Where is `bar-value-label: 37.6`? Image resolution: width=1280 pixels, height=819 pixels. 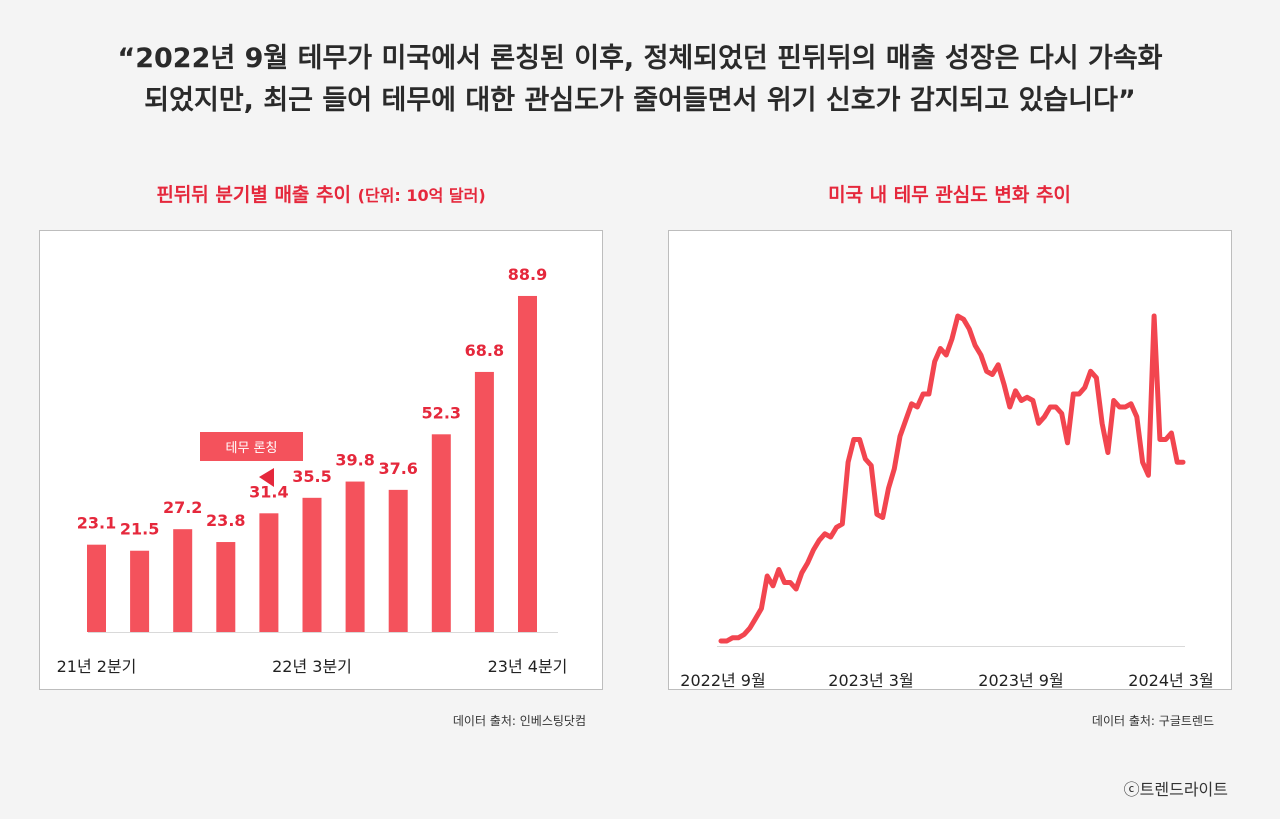
bar-value-label: 37.6 is located at coordinates (397, 468).